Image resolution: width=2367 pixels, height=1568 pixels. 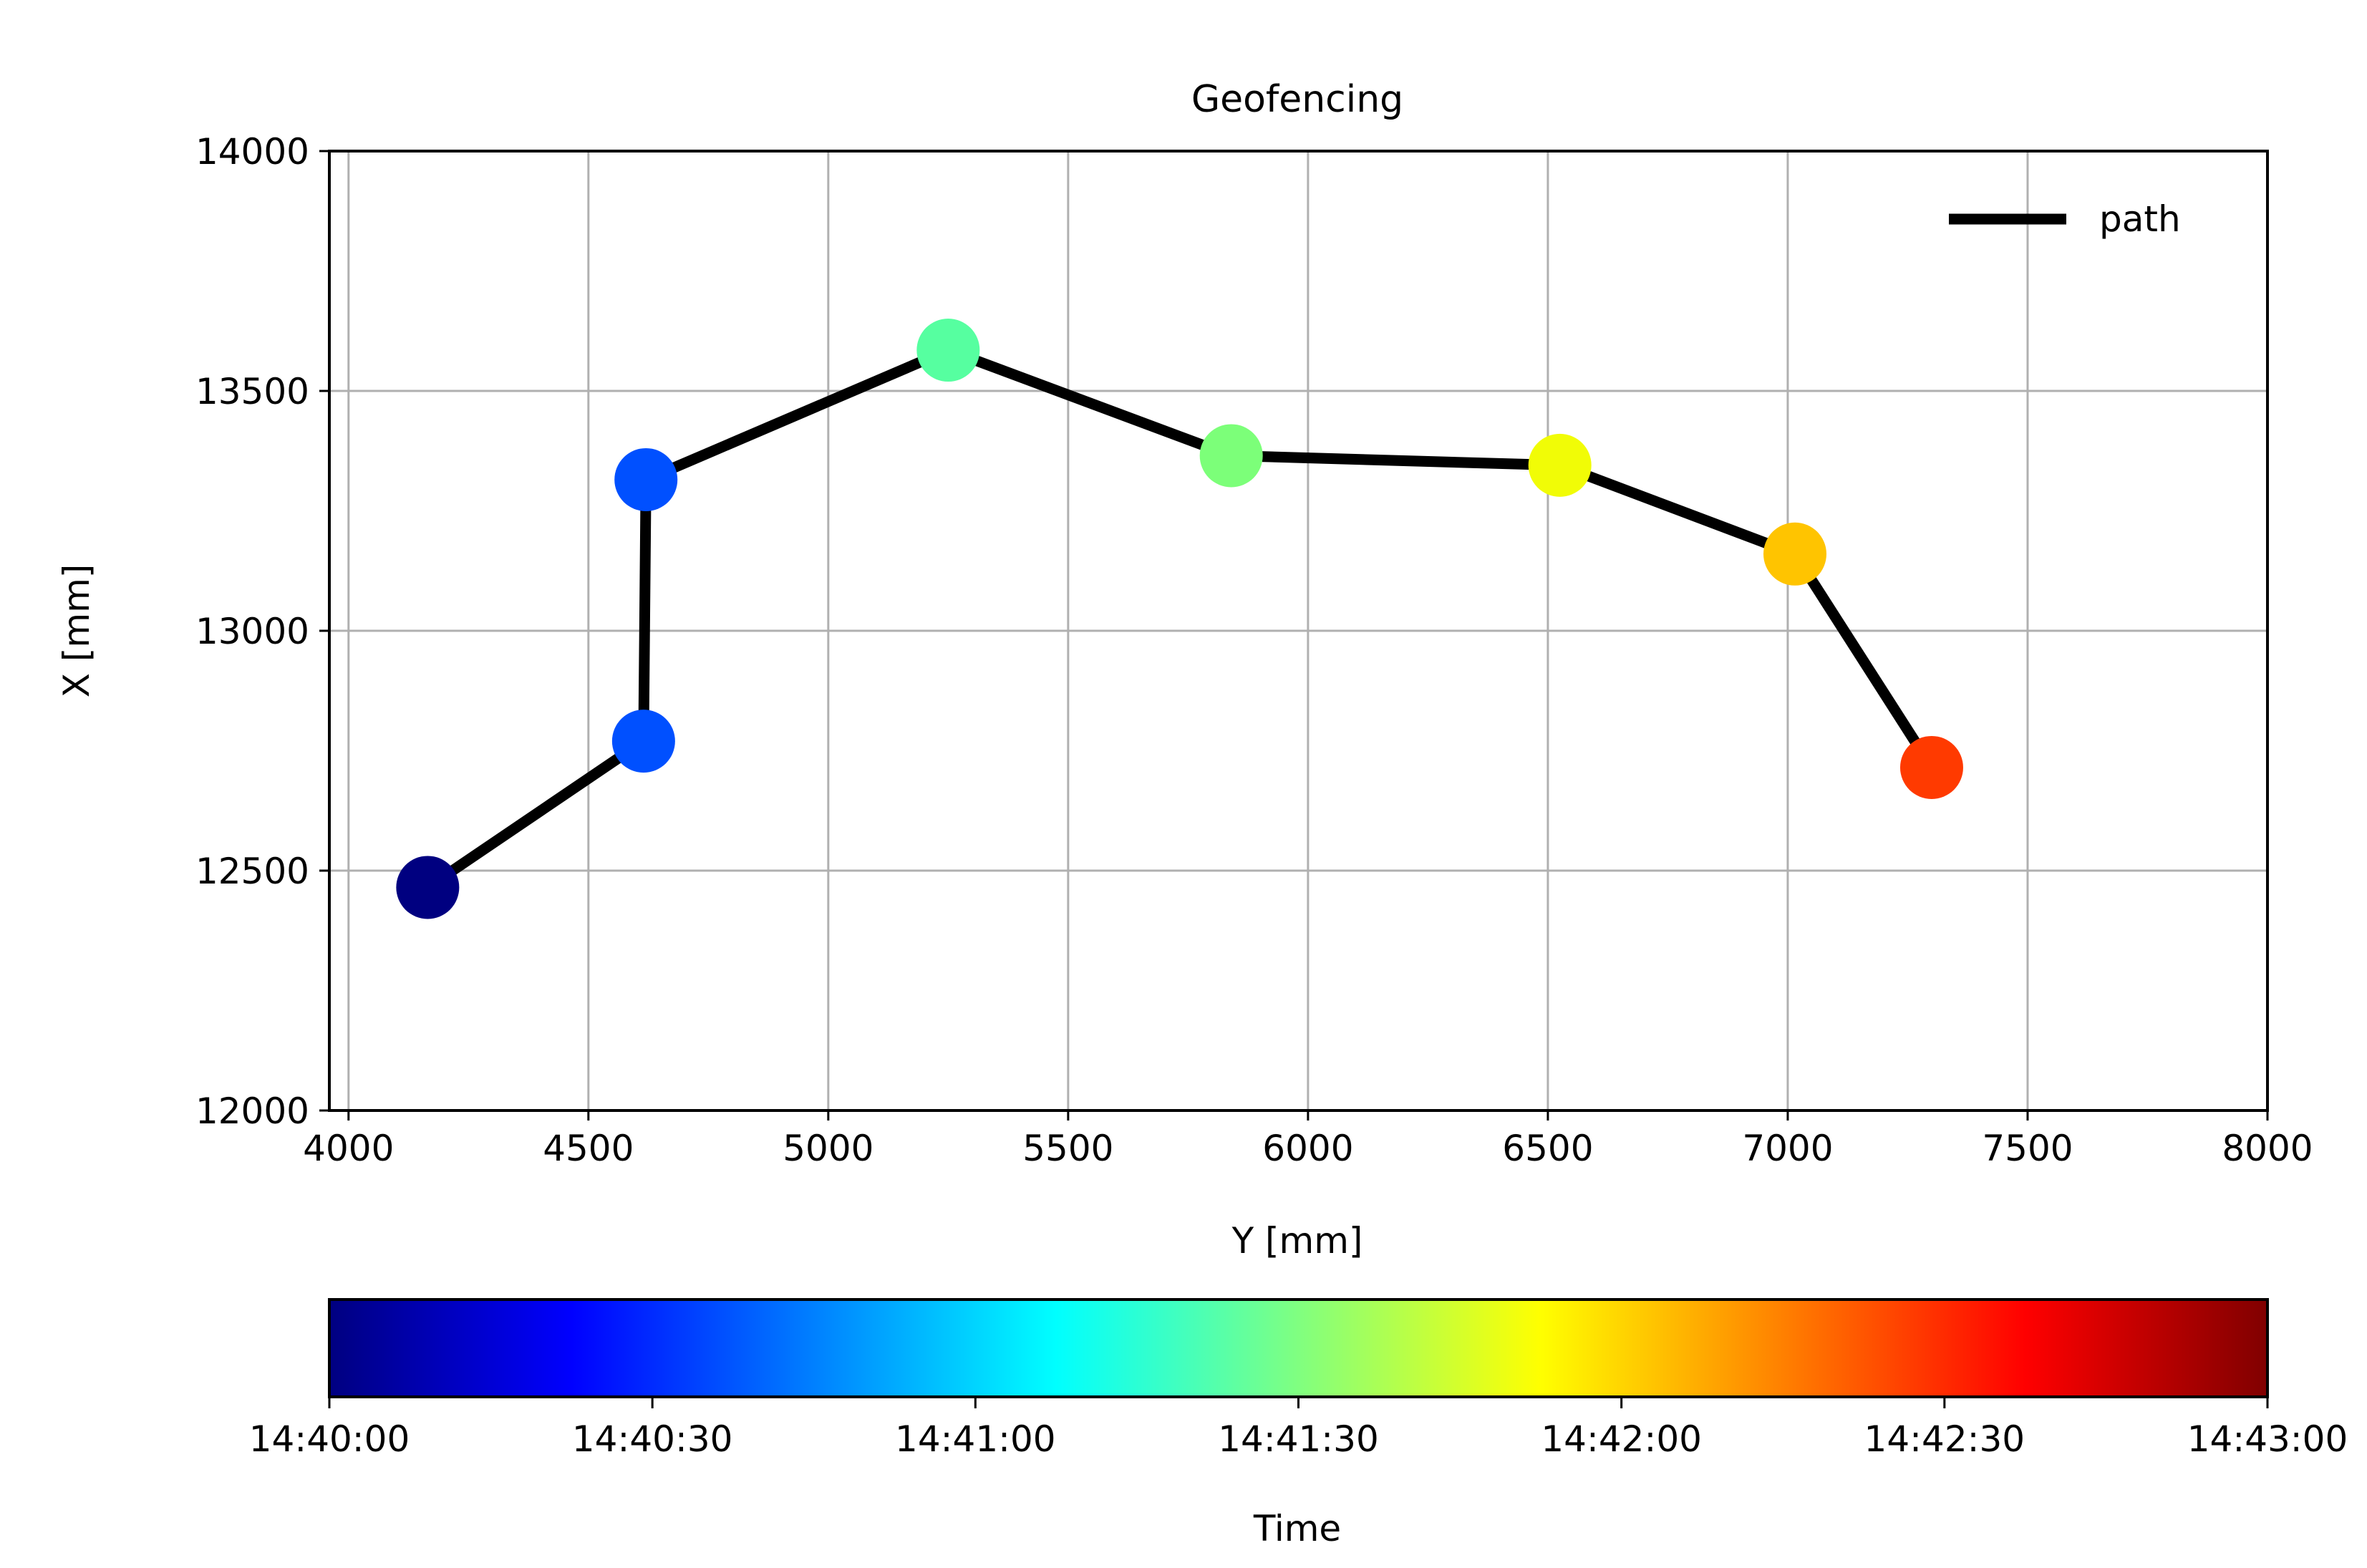 I want to click on x-tick-label: 4500, so click(x=589, y=1148).